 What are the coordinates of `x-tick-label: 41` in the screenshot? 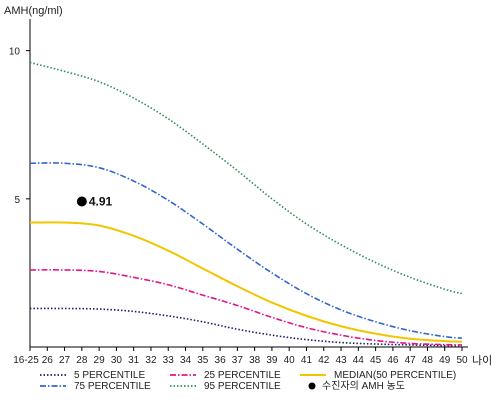 It's located at (307, 360).